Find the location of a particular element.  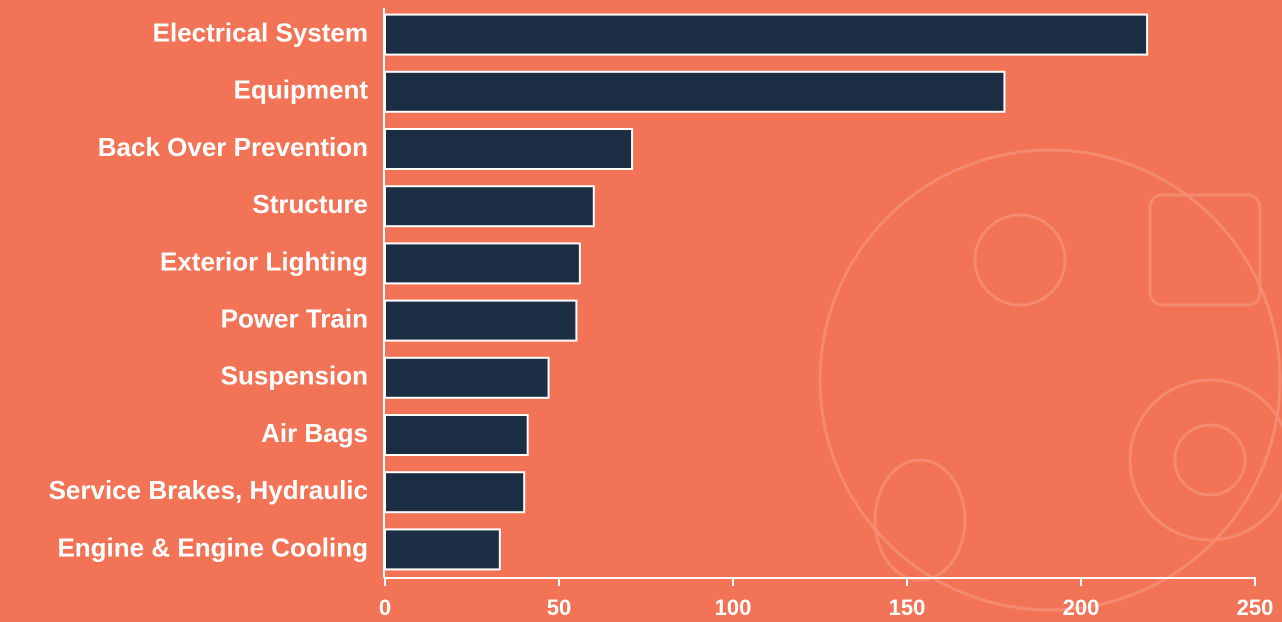

category-label: Structure is located at coordinates (310, 204).